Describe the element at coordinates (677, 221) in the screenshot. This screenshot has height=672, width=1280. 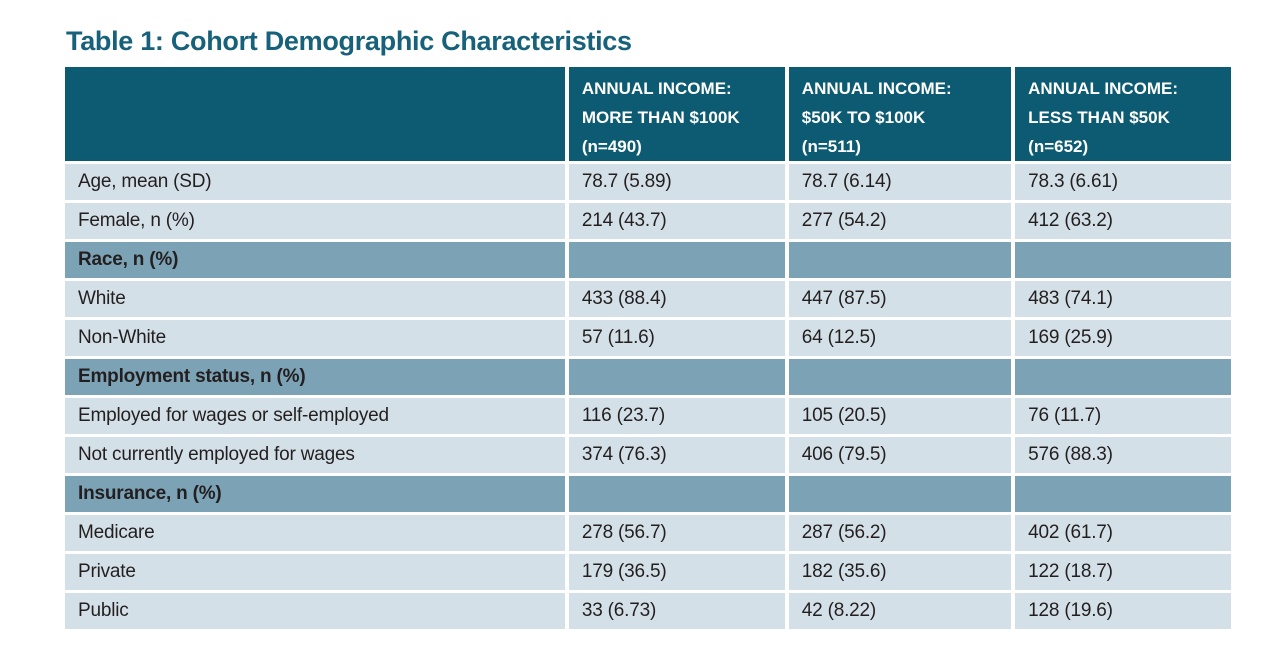
I see `cell-value: 214 (43.7)` at that location.